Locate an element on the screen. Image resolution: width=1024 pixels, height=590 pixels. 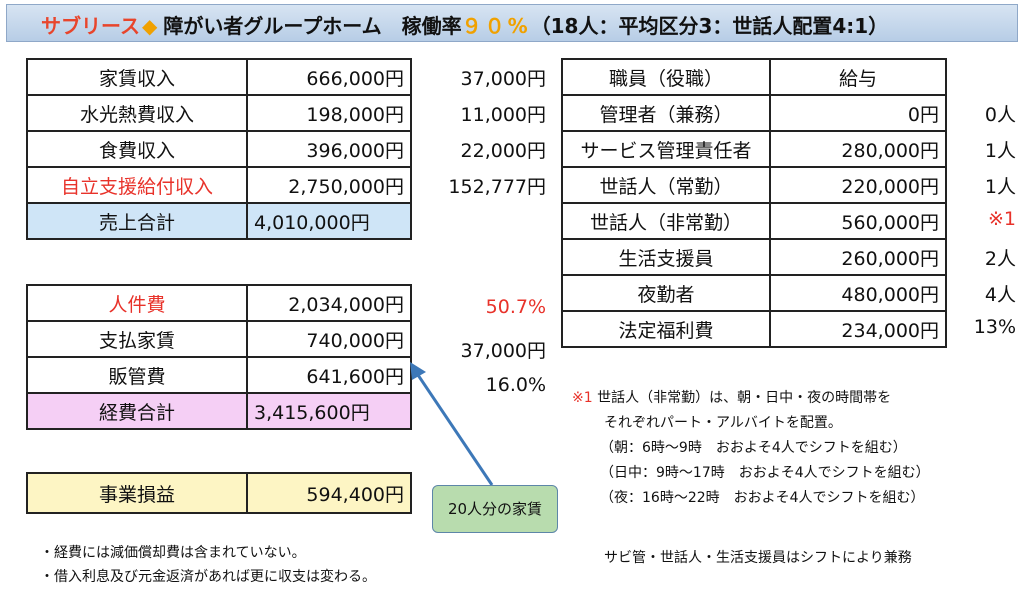
occupancy-rate: ９０% is located at coordinates (496, 26).